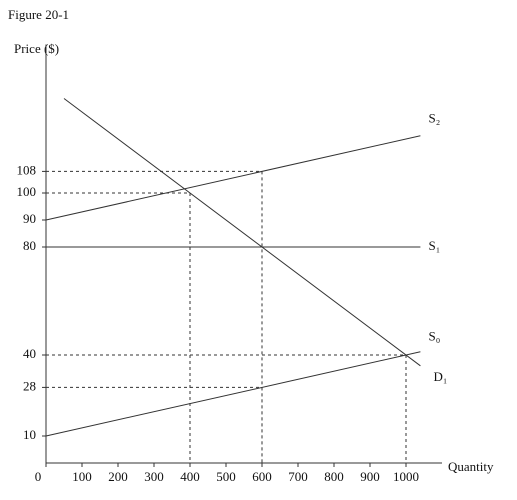 The height and width of the screenshot is (500, 517). Describe the element at coordinates (38, 14) in the screenshot. I see `chart-title: Figure 20-1` at that location.